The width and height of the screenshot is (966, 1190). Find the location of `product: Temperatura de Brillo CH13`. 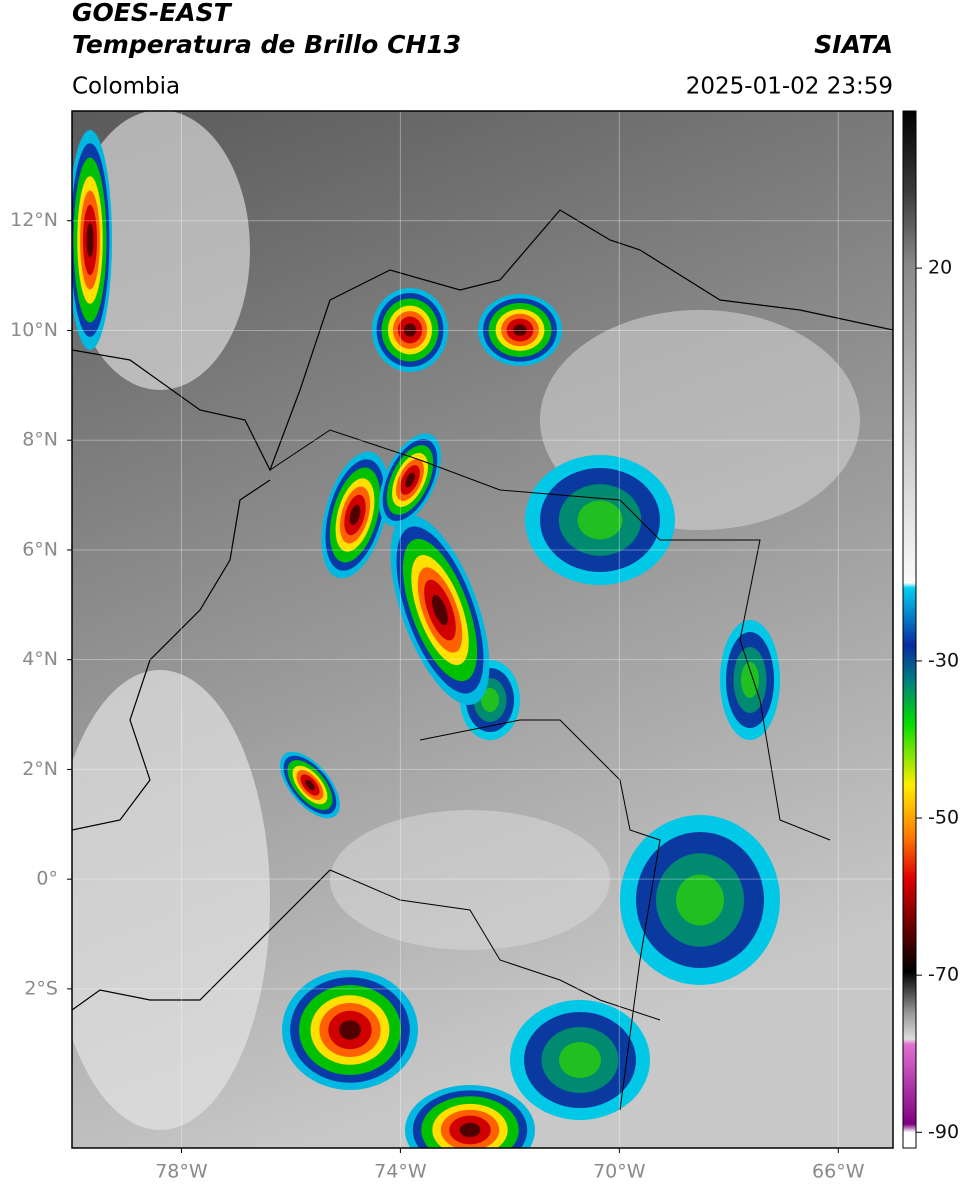

product: Temperatura de Brillo CH13 is located at coordinates (266, 44).